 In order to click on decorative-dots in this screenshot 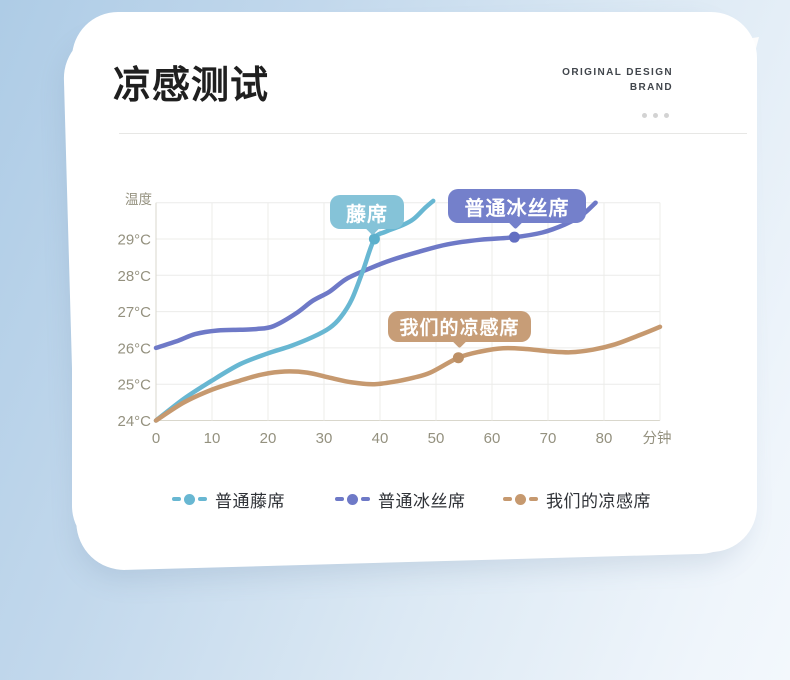, I will do `click(655, 115)`.